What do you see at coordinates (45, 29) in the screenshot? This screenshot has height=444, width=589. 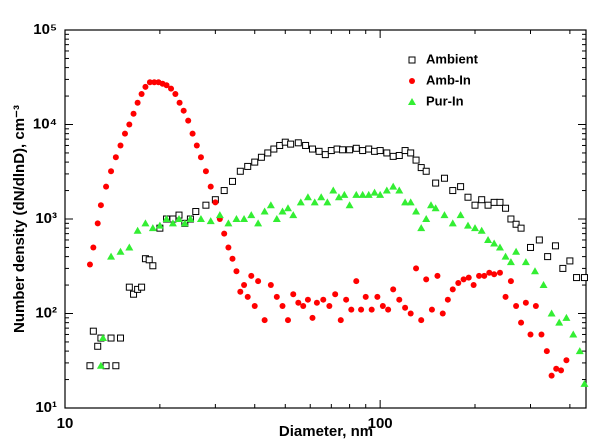 I see `y-tick-label: 10⁵` at bounding box center [45, 29].